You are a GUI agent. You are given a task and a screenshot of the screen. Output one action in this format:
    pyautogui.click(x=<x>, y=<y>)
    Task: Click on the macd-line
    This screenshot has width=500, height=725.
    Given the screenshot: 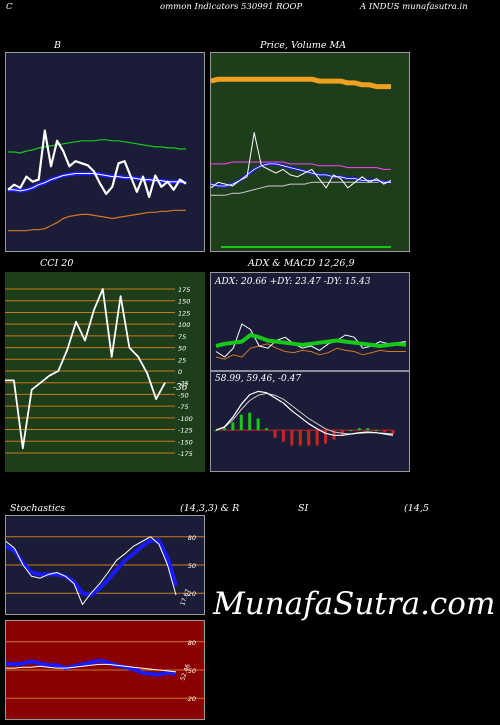 What is the action you would take?
    pyautogui.click(x=304, y=413)
    